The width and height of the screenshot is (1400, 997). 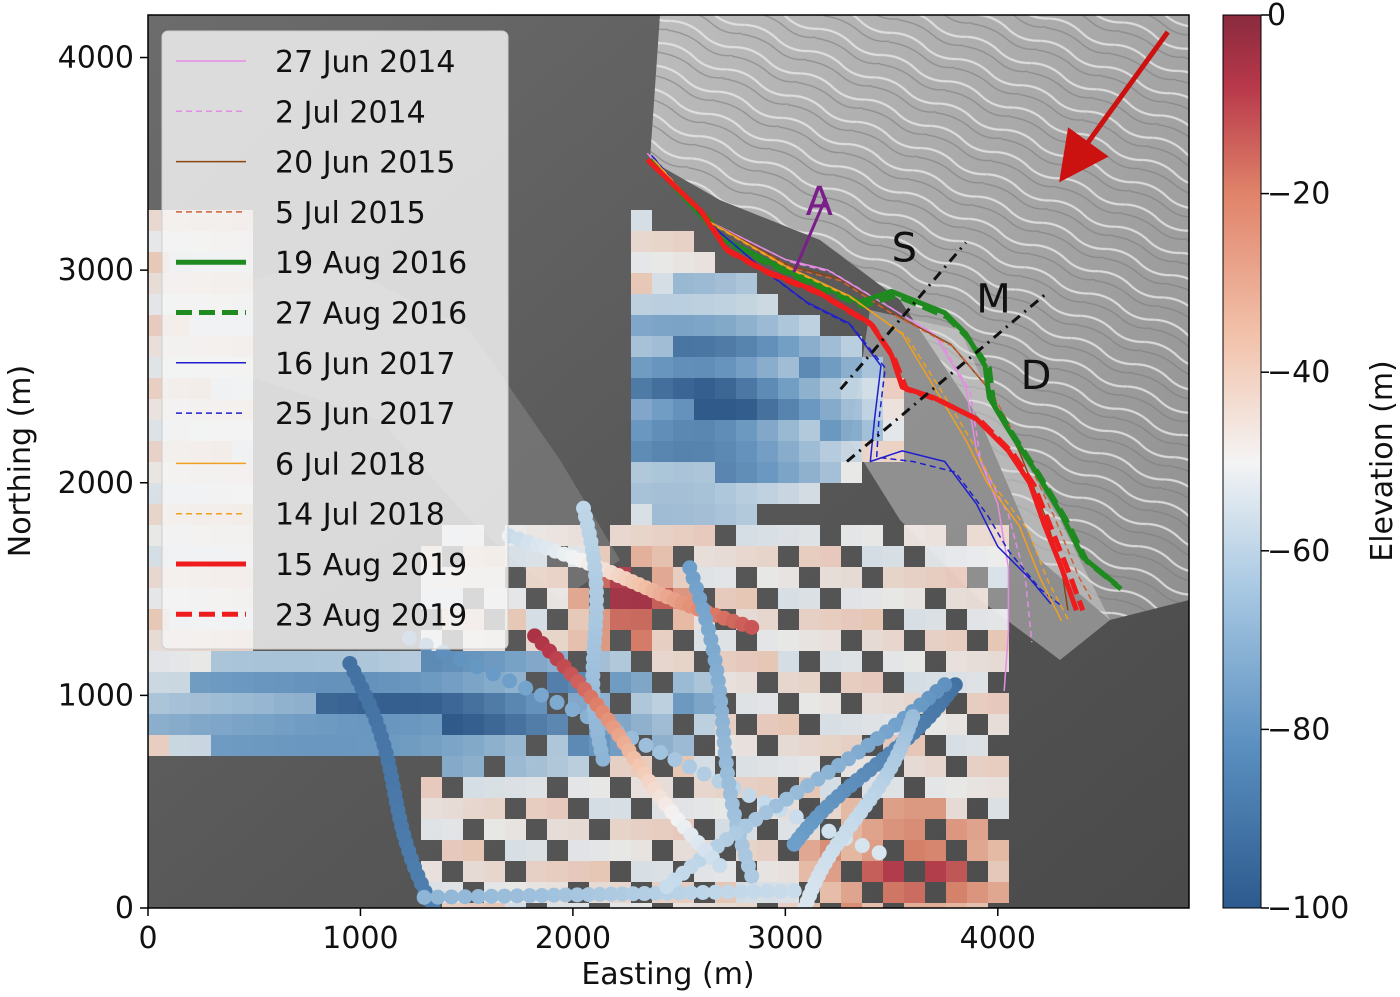 What do you see at coordinates (1036, 376) in the screenshot?
I see `annotation-label-3: D` at bounding box center [1036, 376].